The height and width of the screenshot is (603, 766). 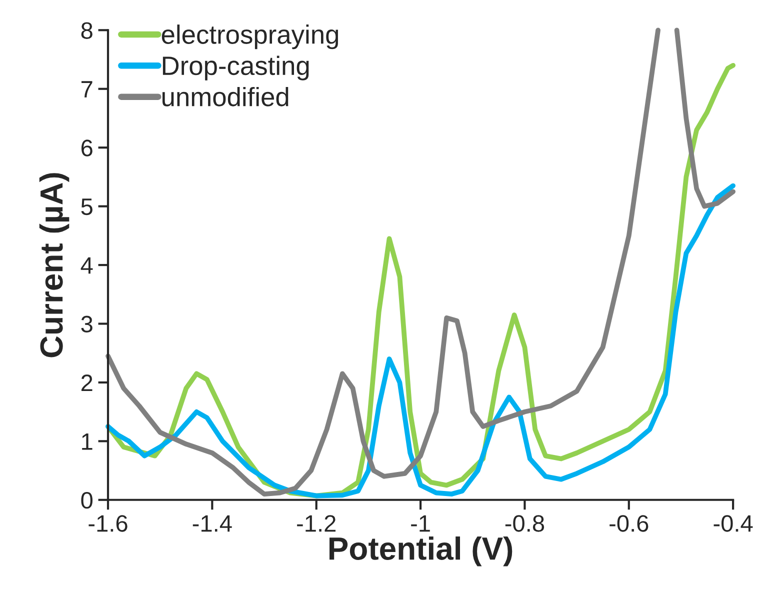 I want to click on y-axis-title: Current (µA), so click(x=54, y=265).